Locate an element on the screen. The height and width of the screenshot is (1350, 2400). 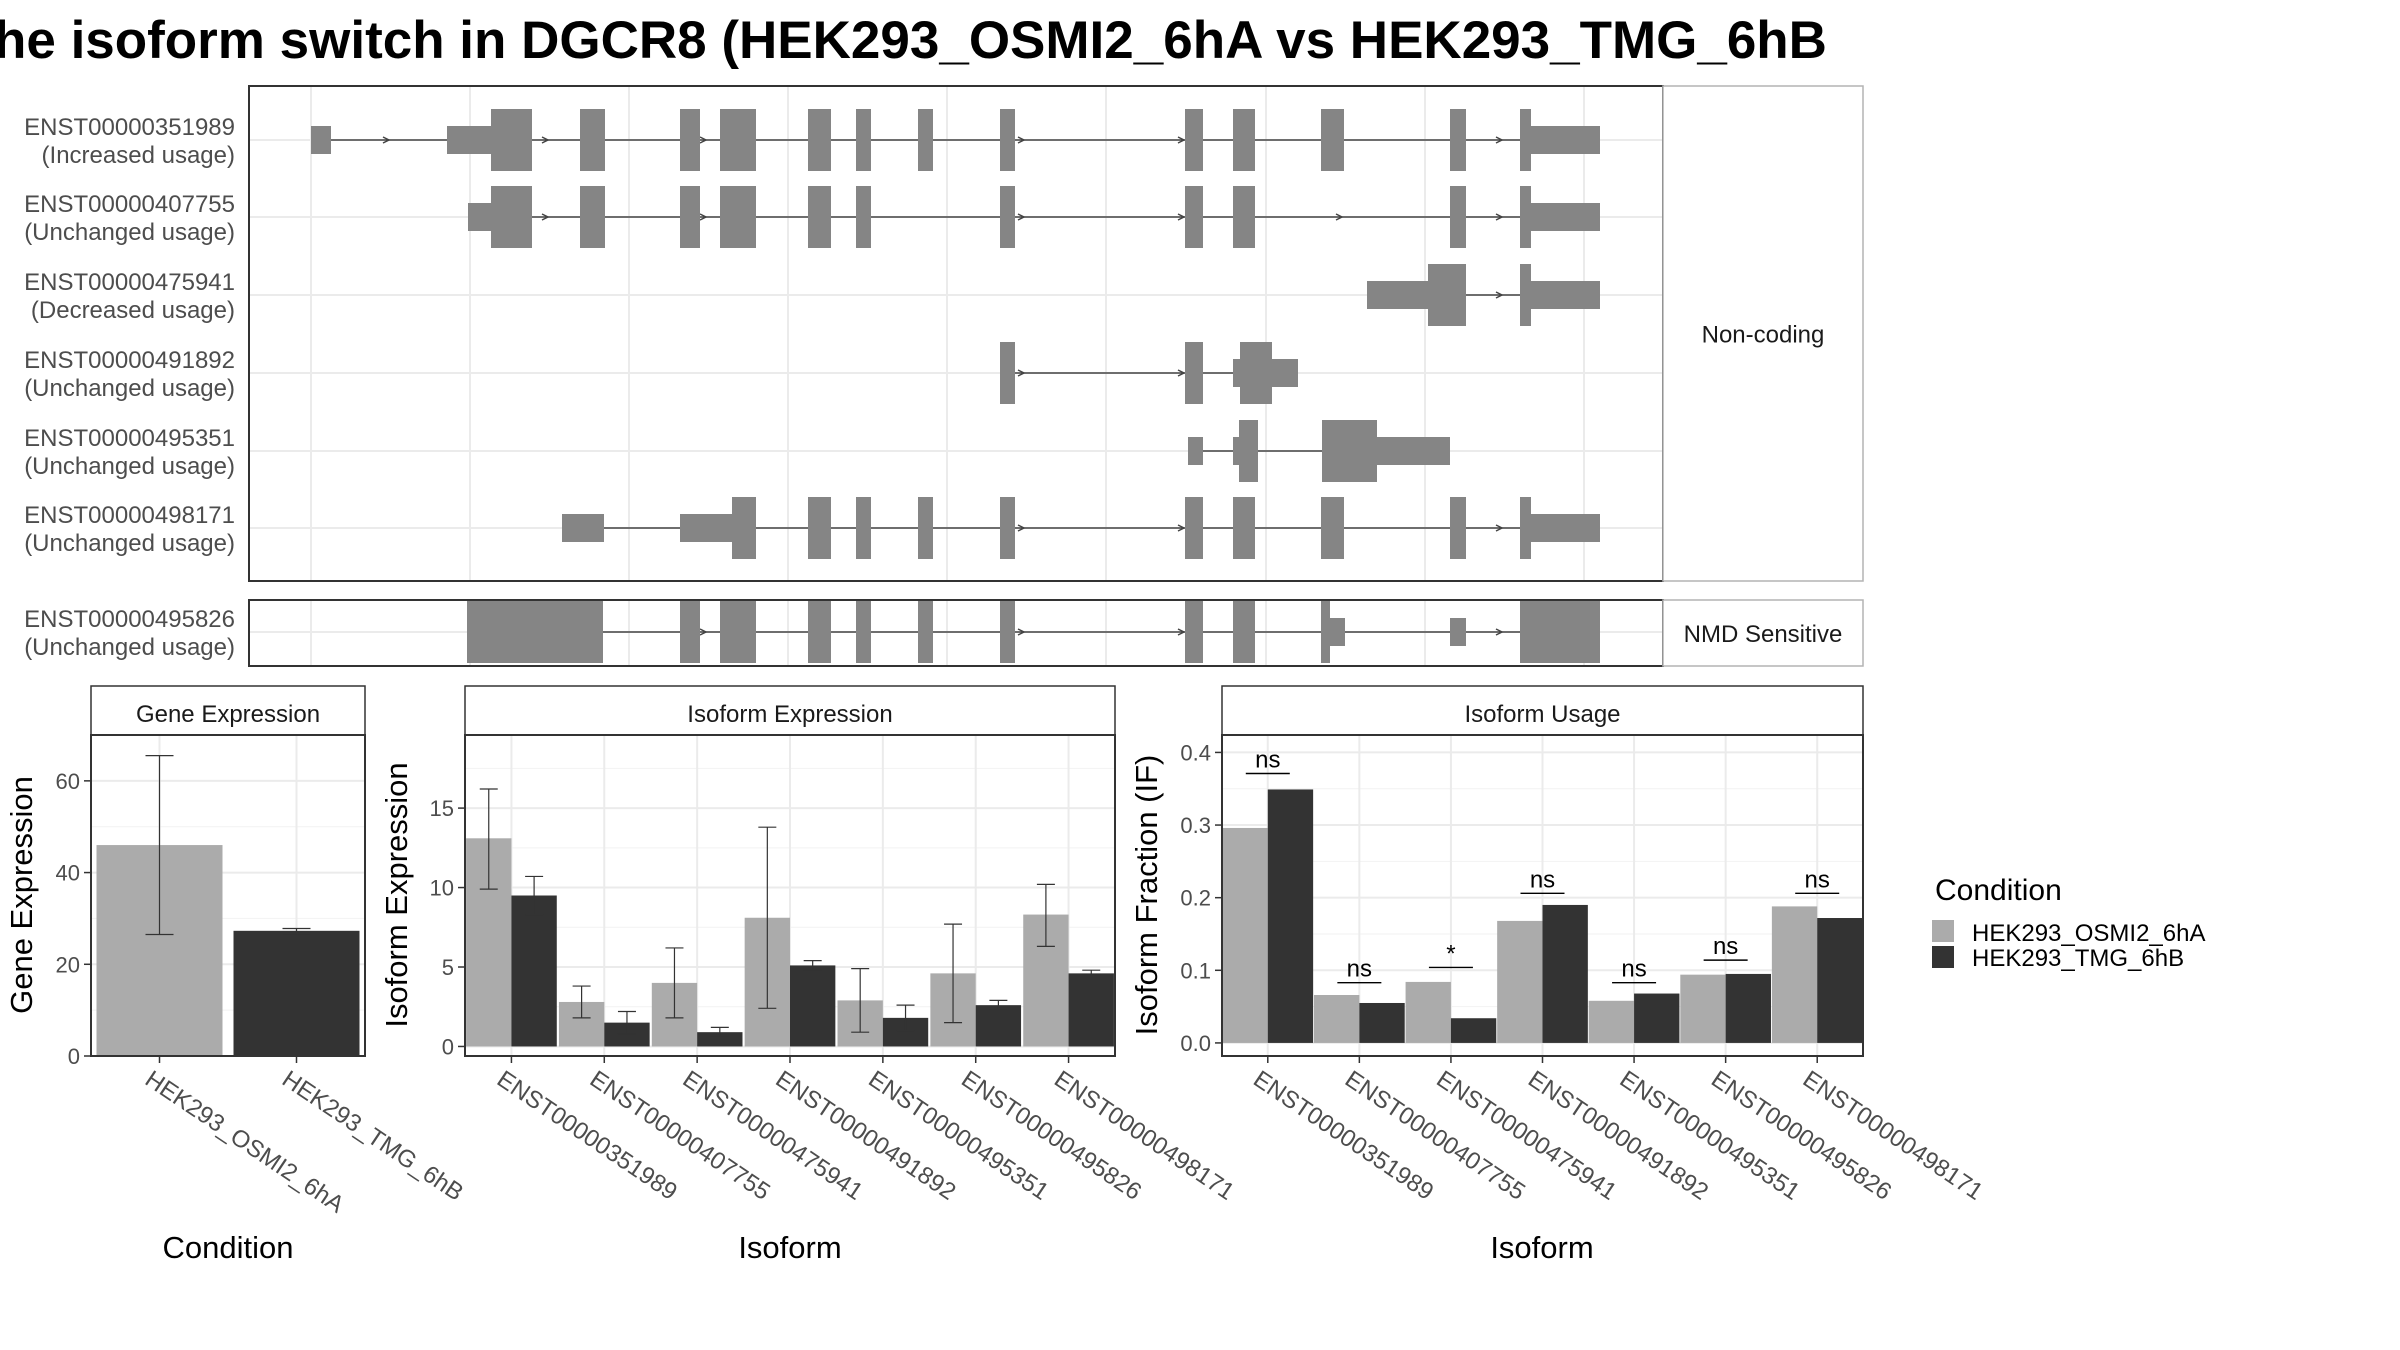
transcript-id-label: ENST00000498171 is located at coordinates (129, 515).